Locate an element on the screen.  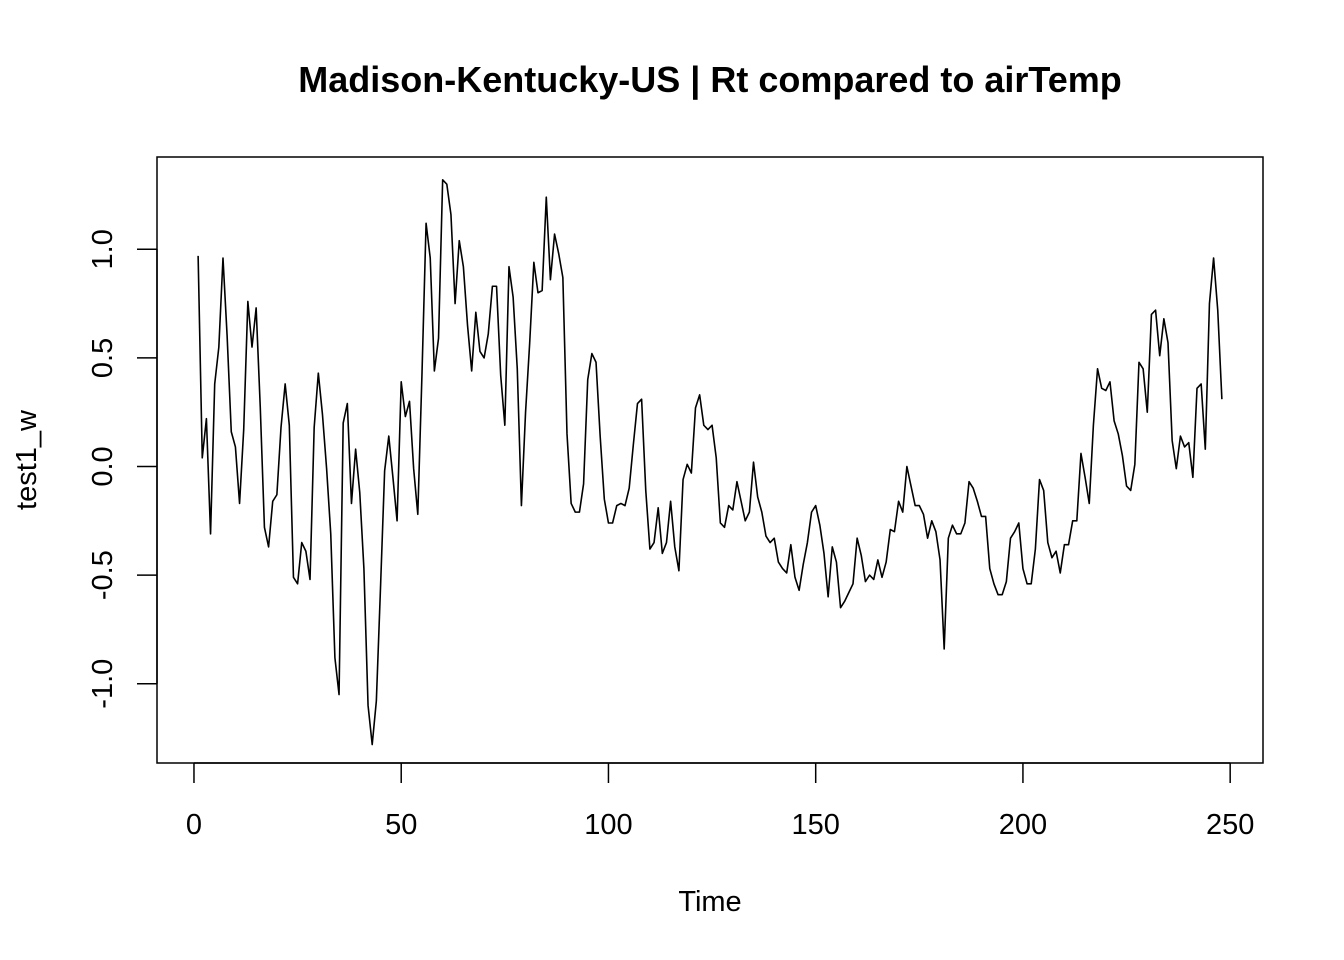
x-axis: 0 50 100 150 200 250 is located at coordinates (720, 801).